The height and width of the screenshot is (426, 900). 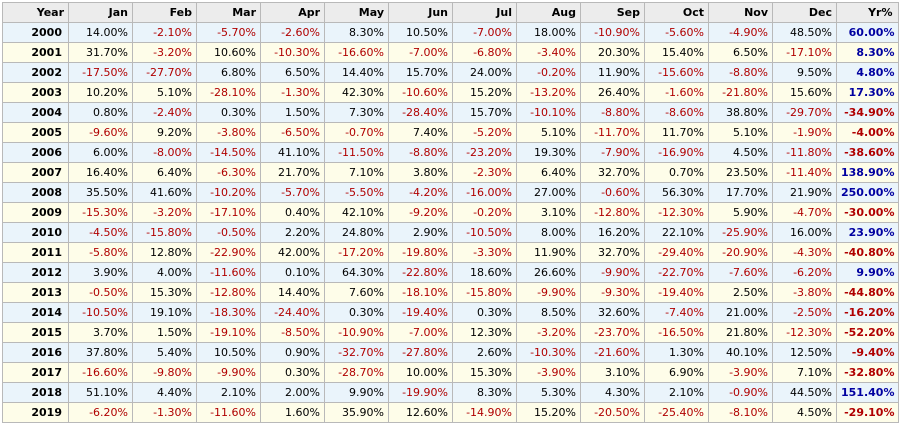 I want to click on return-cell-aug: 3.10%, so click(x=548, y=212).